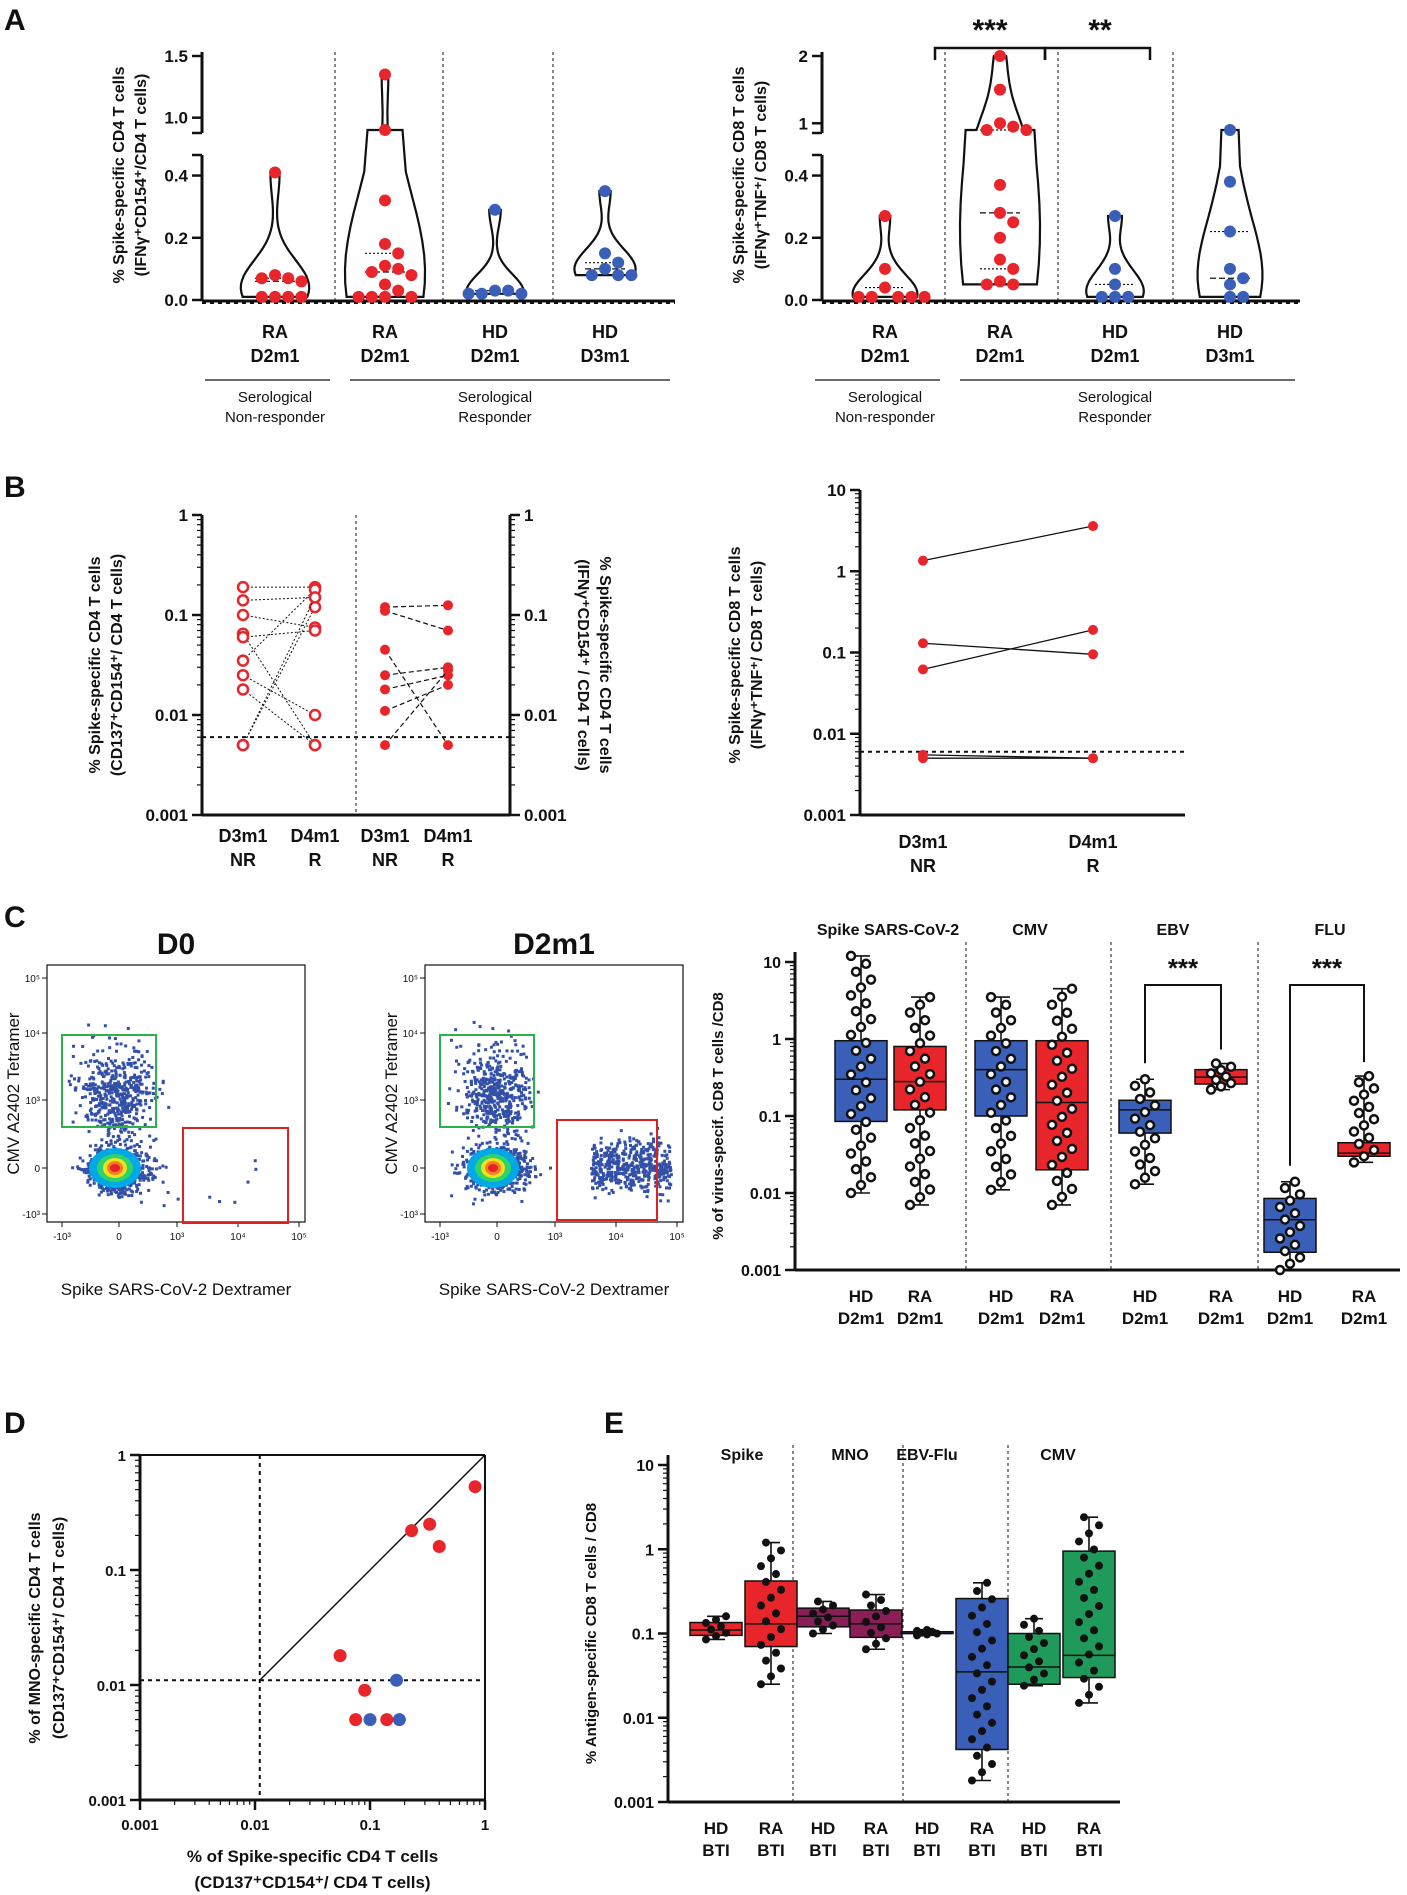 The height and width of the screenshot is (1895, 1407). I want to click on x-tick-label: 0, so click(497, 1237).